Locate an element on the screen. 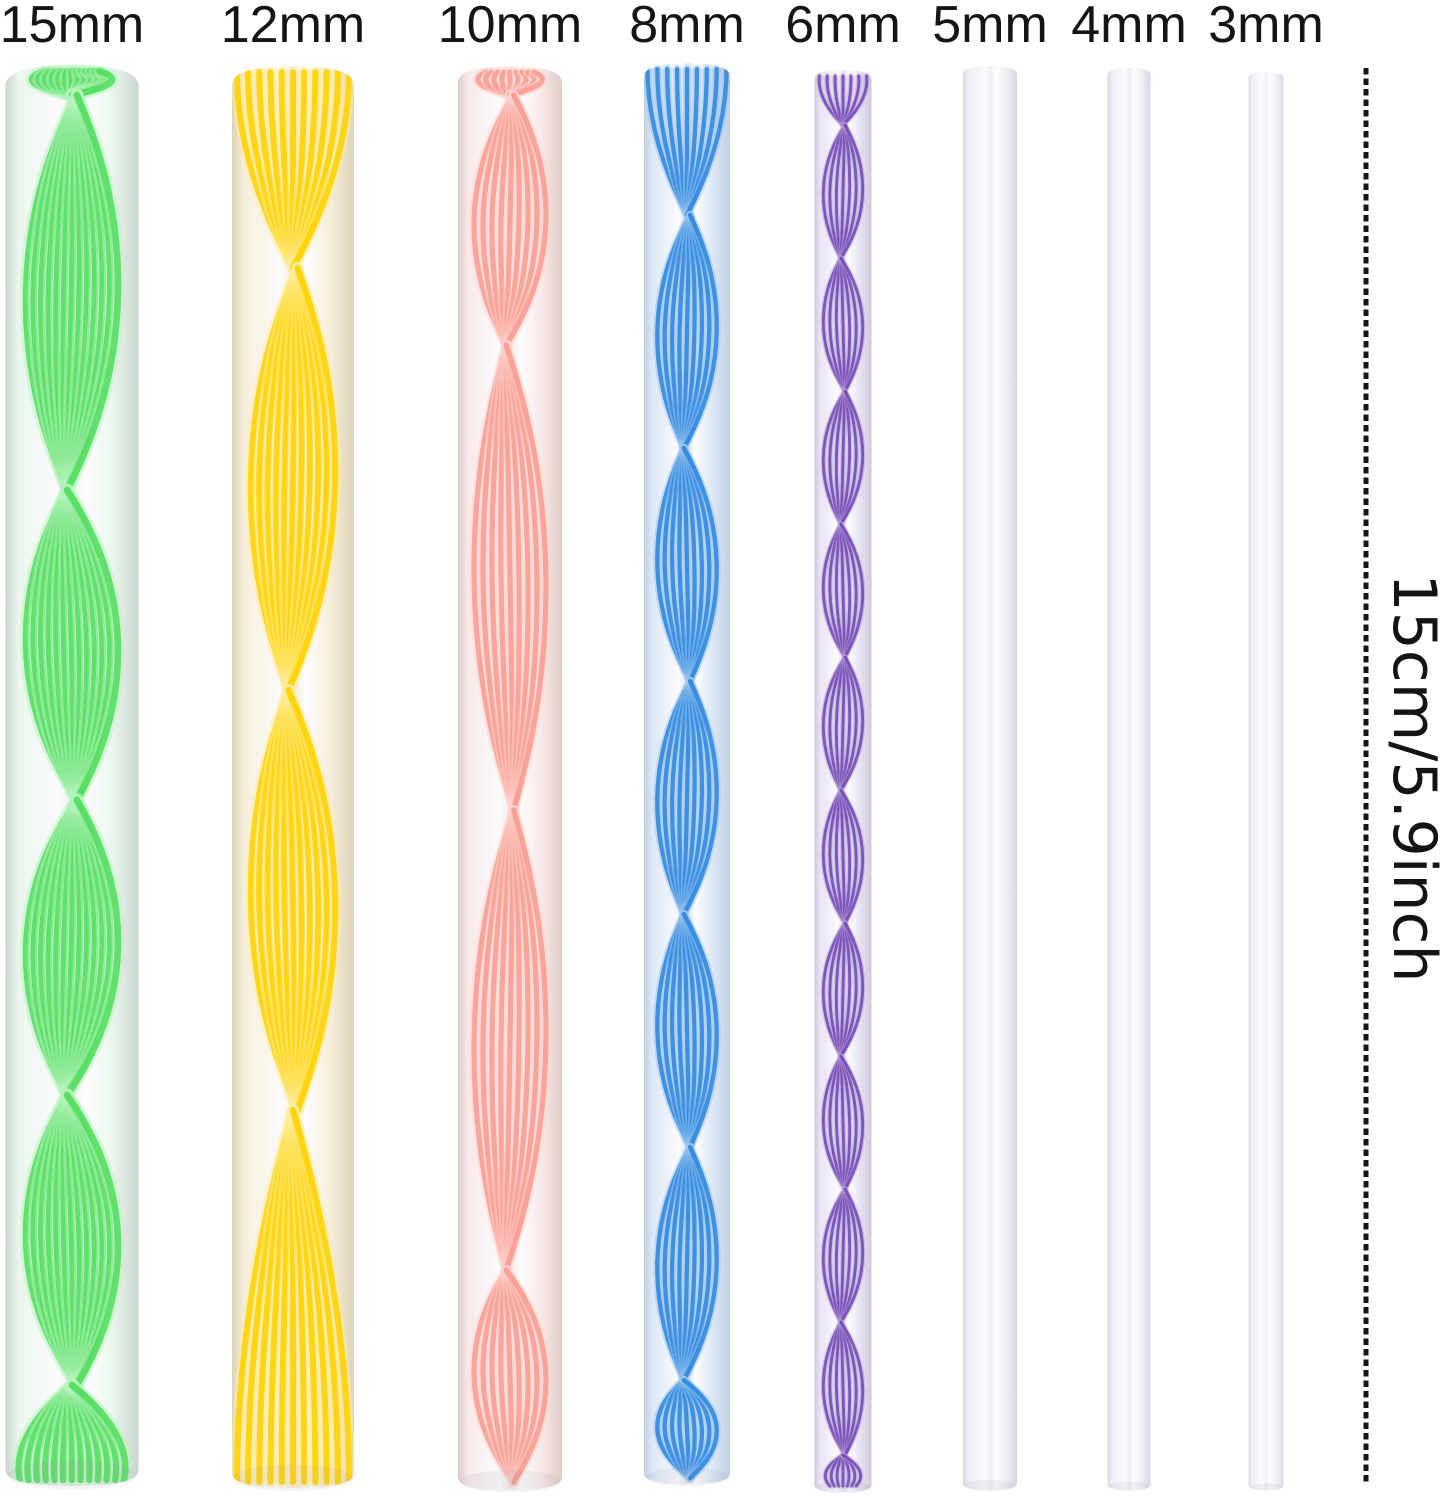 This screenshot has height=1500, width=1447. rod-10mm is located at coordinates (510, 779).